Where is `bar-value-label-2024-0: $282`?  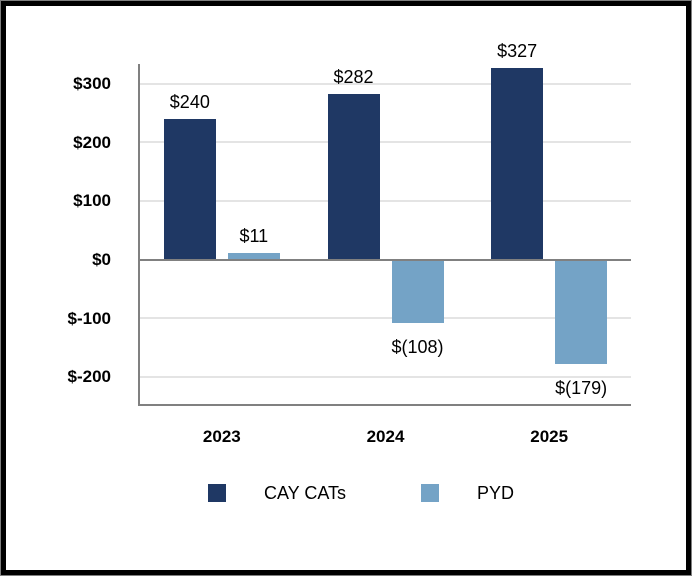 bar-value-label-2024-0: $282 is located at coordinates (353, 77).